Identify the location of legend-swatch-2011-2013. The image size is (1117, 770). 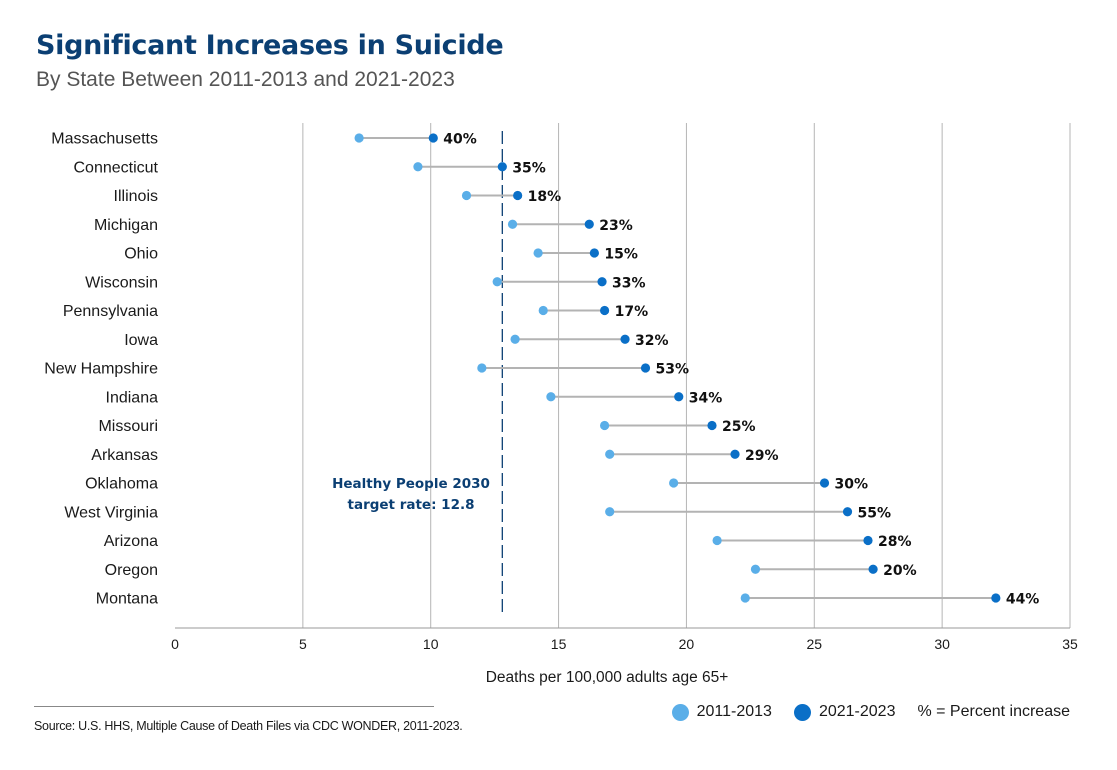
(680, 712).